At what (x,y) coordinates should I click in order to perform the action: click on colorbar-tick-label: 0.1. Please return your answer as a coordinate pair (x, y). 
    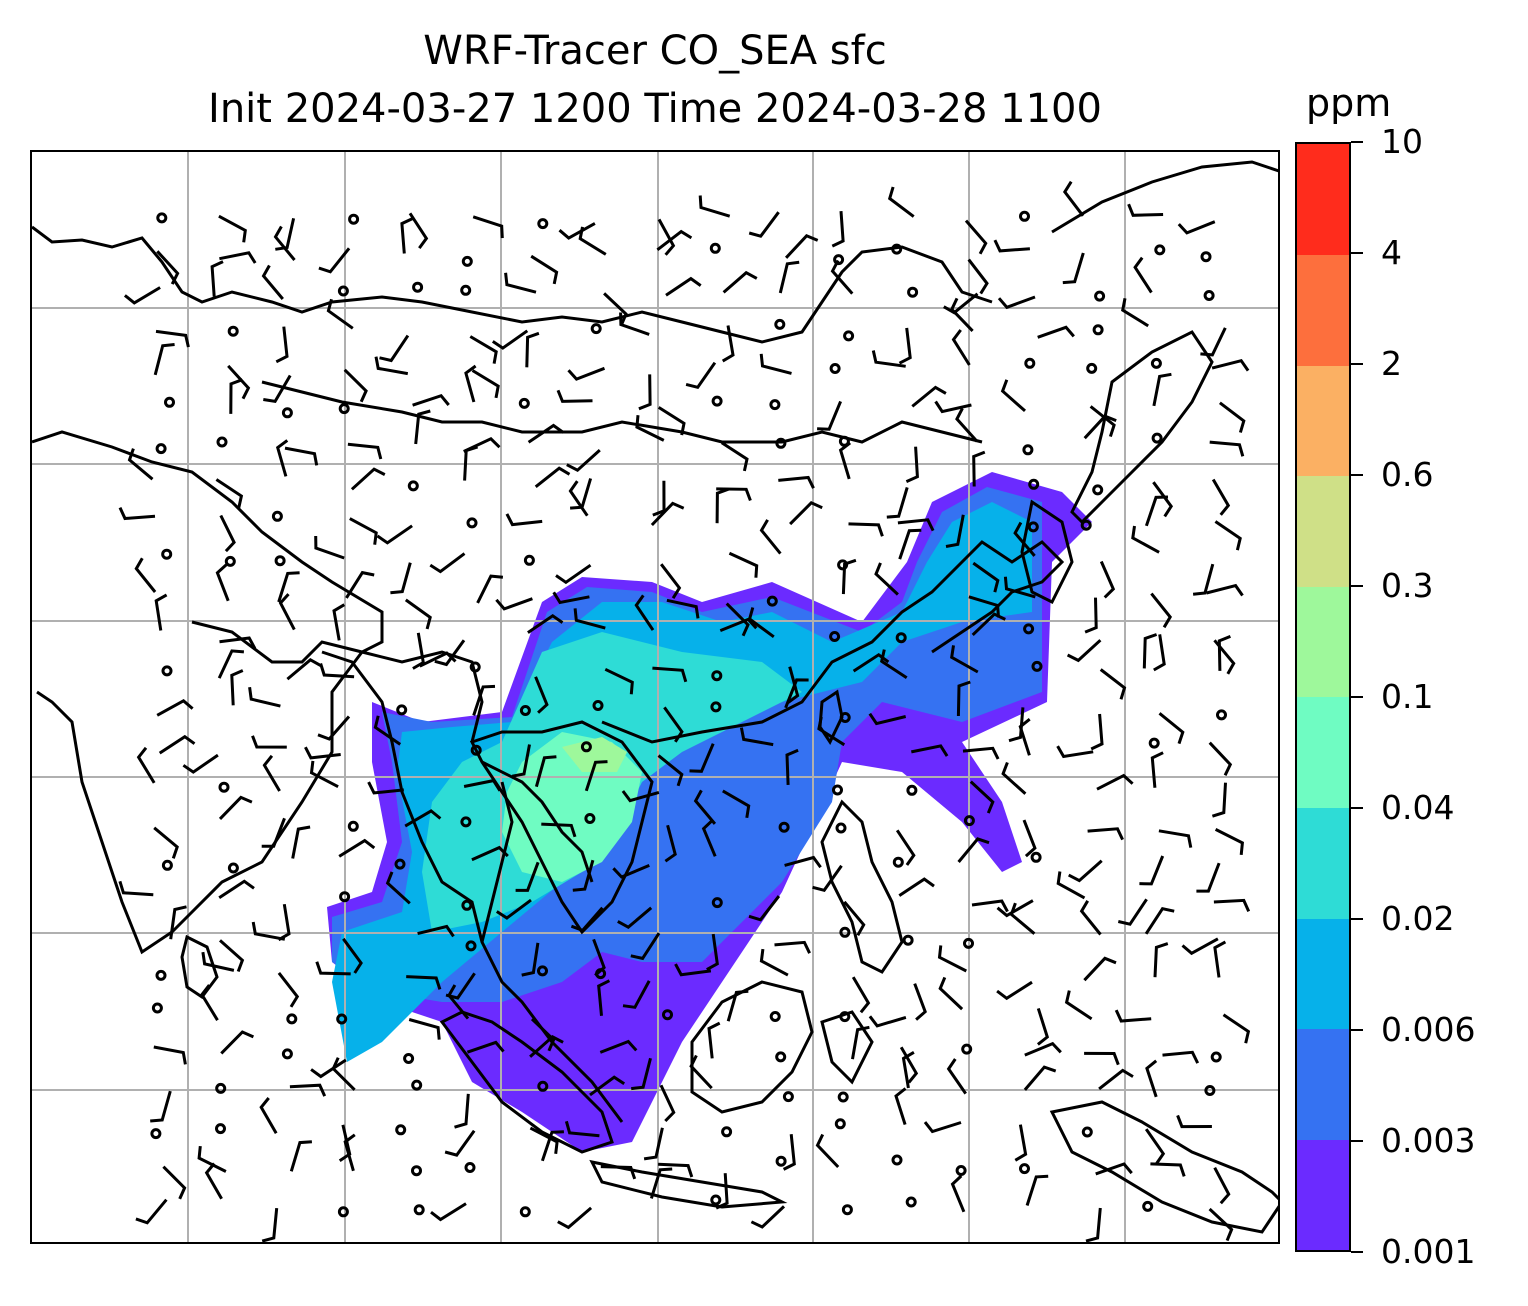
    Looking at the image, I should click on (1407, 696).